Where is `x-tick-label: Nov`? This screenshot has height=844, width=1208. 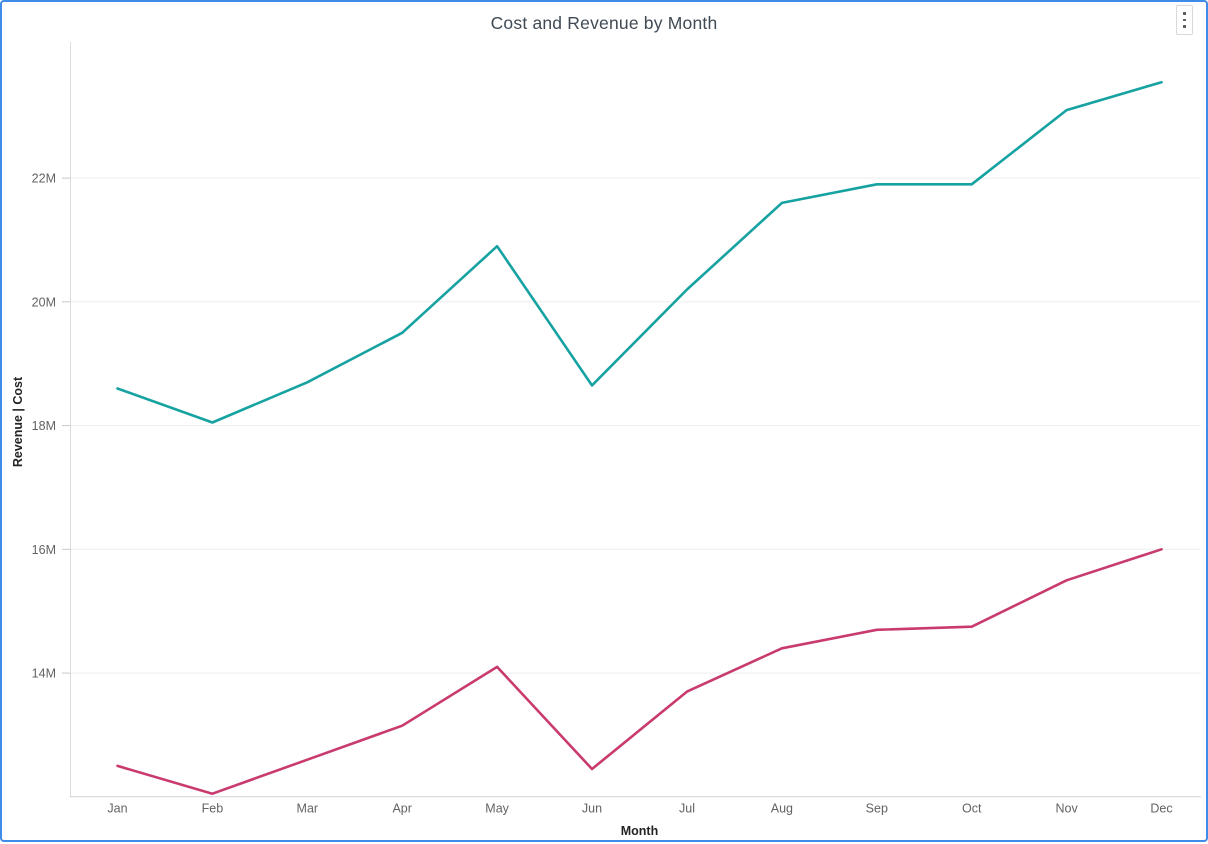
x-tick-label: Nov is located at coordinates (1066, 809).